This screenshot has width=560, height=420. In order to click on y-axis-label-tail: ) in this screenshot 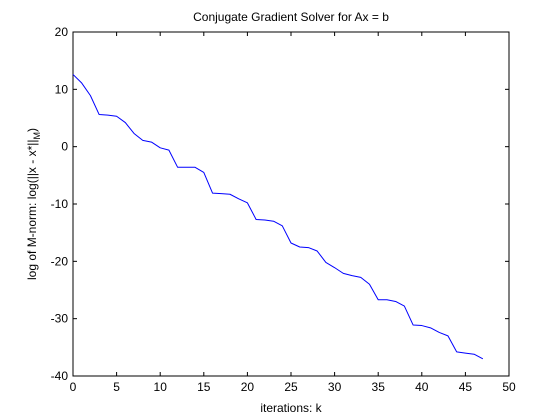, I will do `click(32, 130)`.